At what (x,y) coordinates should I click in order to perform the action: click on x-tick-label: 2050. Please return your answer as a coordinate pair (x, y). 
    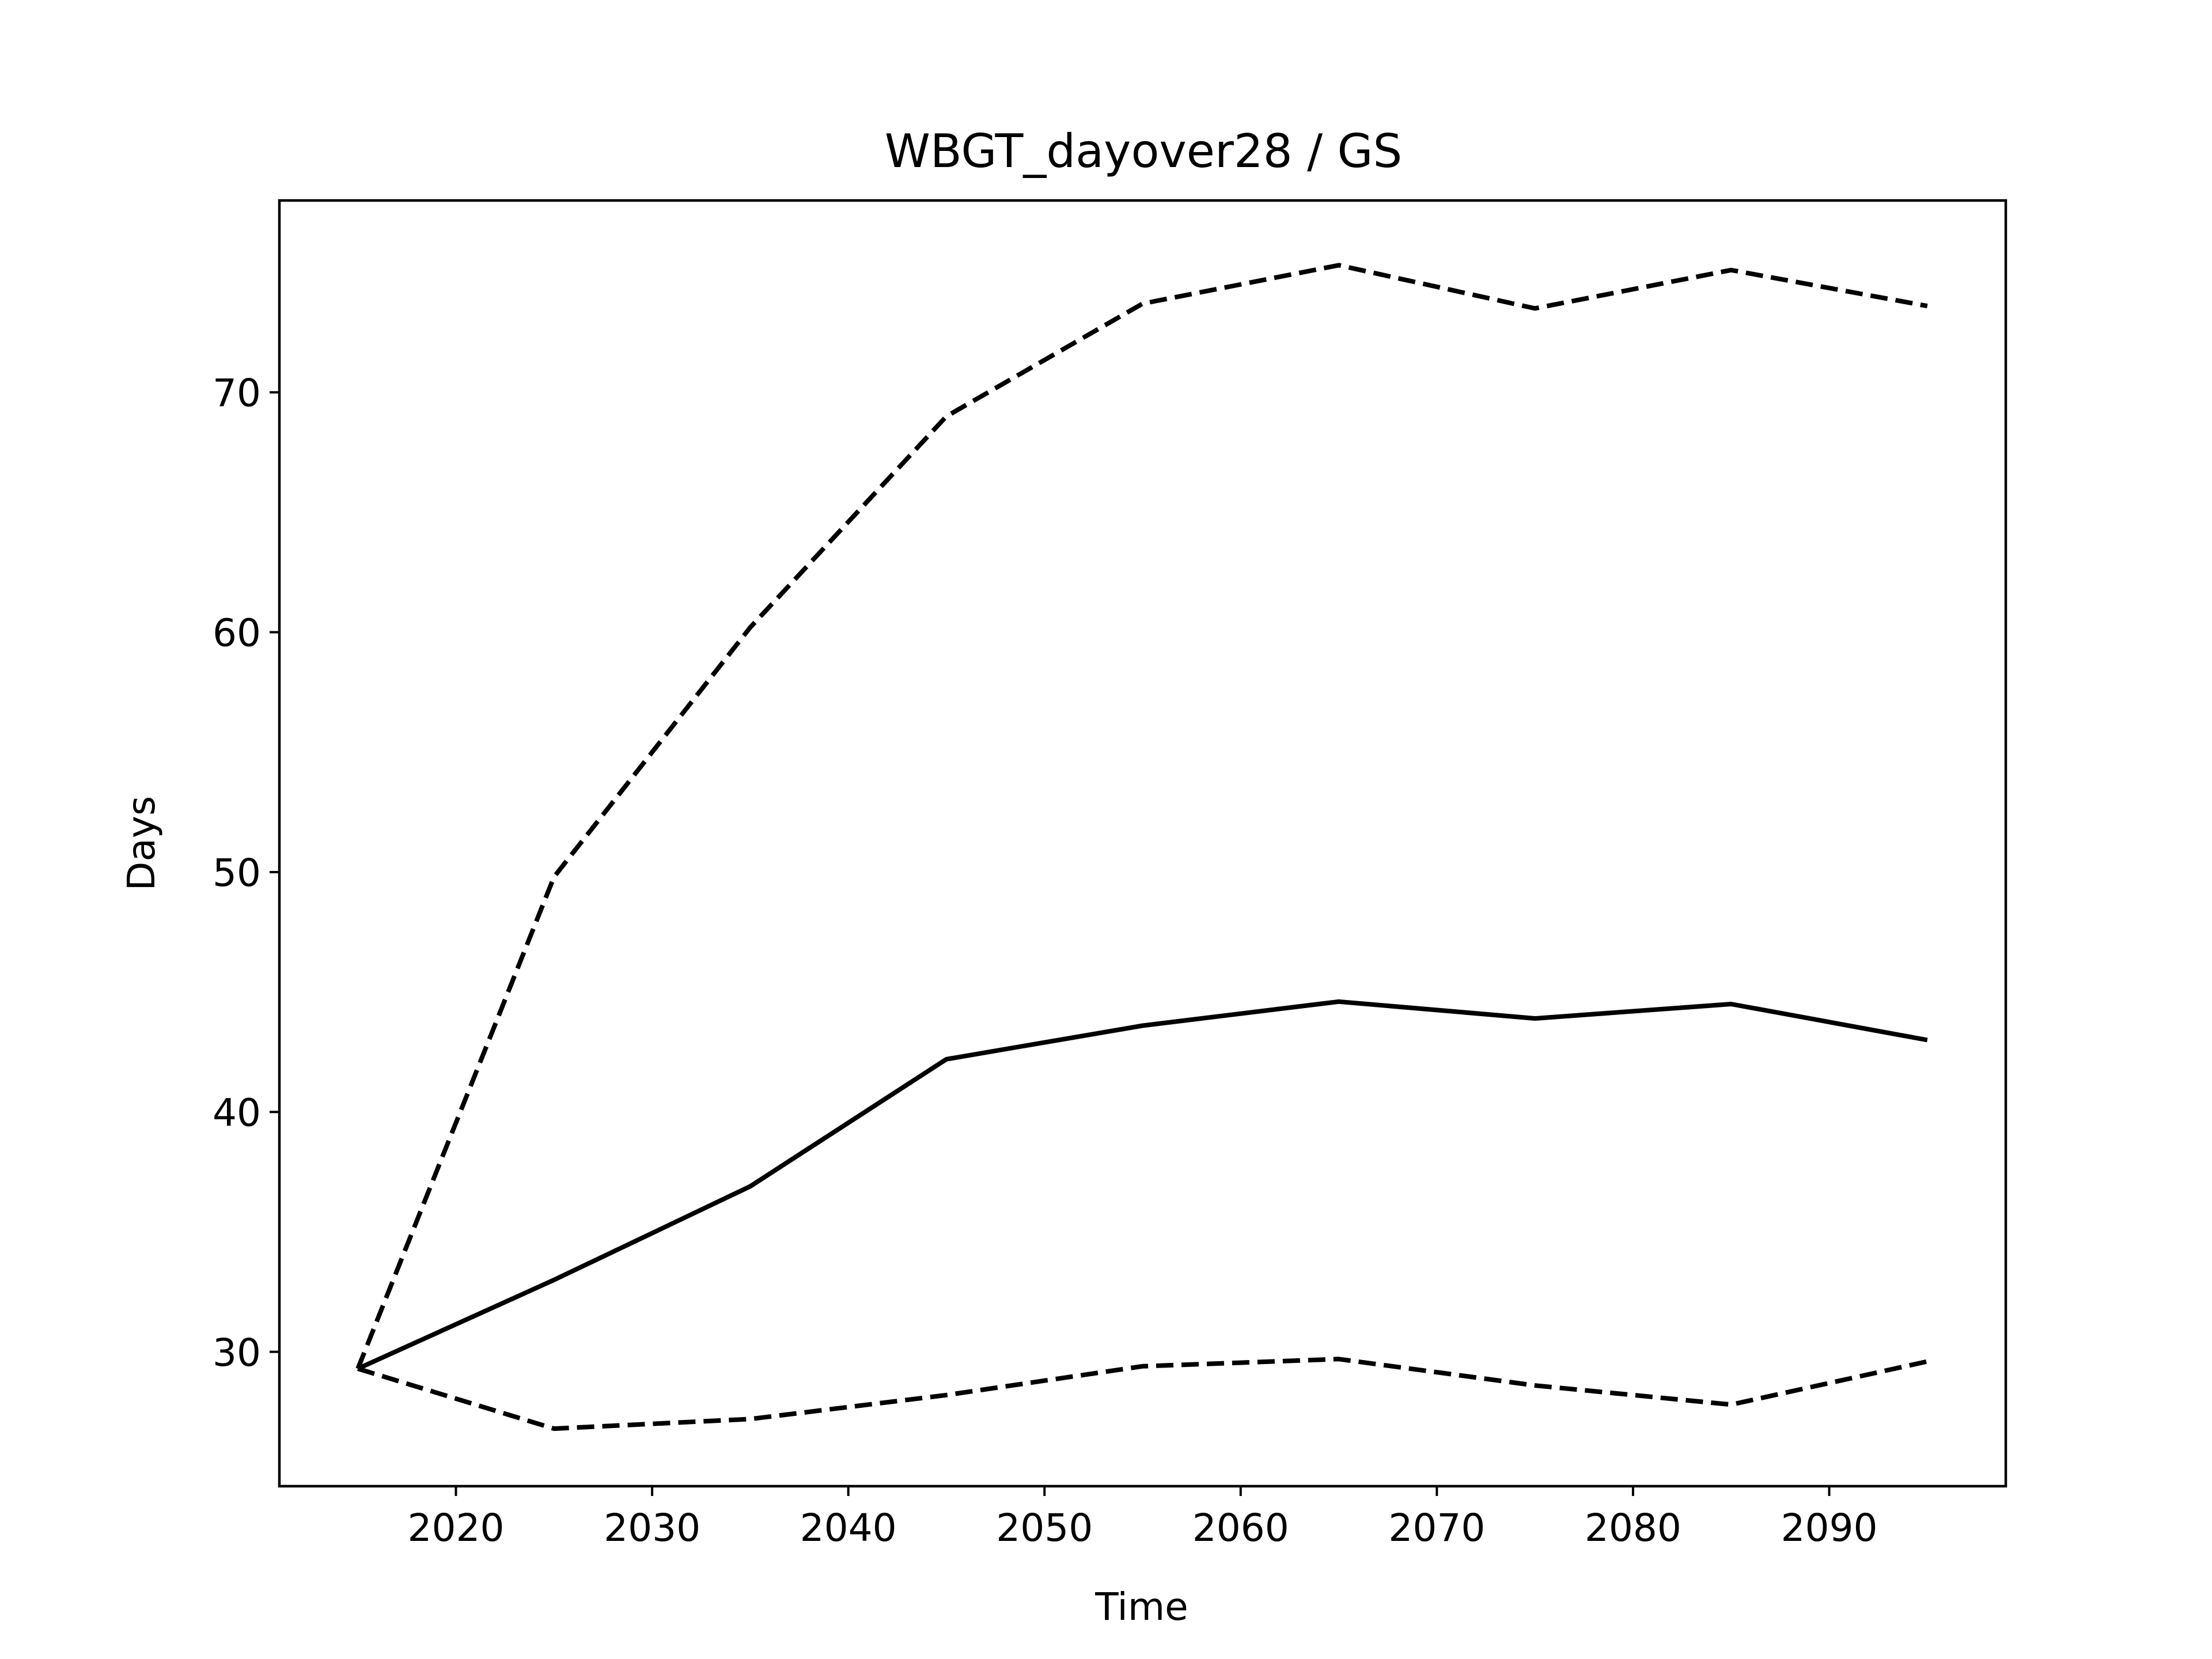
    Looking at the image, I should click on (1044, 1528).